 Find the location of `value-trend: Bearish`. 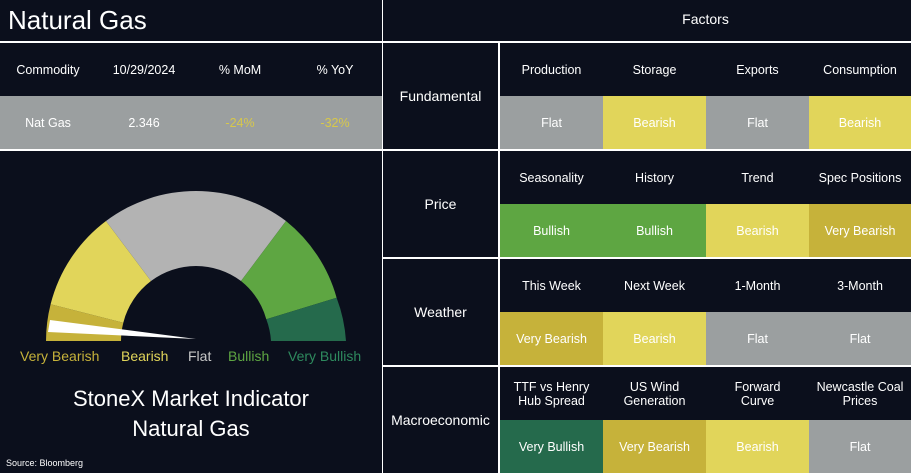

value-trend: Bearish is located at coordinates (757, 230).